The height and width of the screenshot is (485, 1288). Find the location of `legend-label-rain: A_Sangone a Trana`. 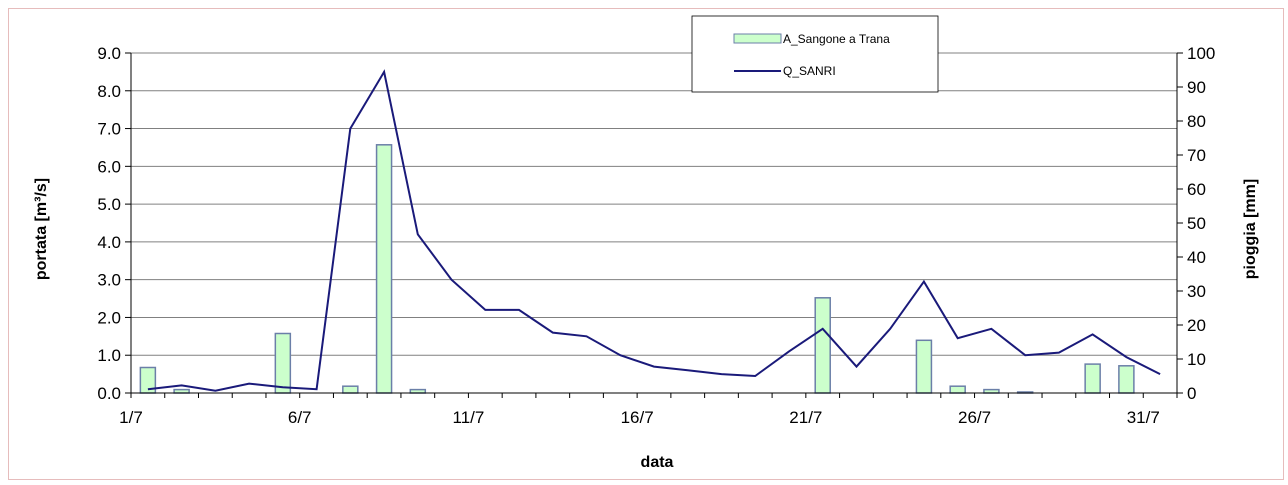

legend-label-rain: A_Sangone a Trana is located at coordinates (836, 39).